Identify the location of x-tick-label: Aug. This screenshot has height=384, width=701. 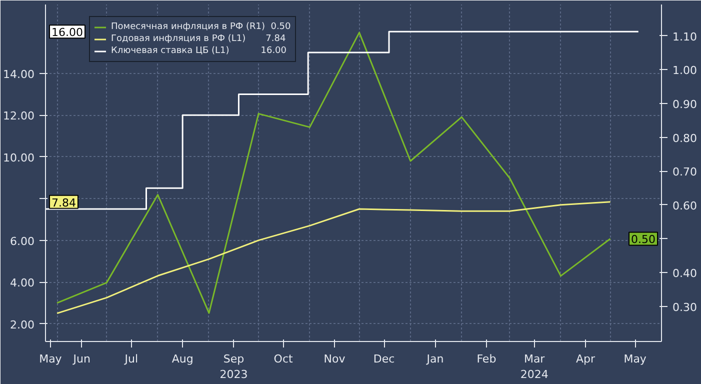
(183, 359).